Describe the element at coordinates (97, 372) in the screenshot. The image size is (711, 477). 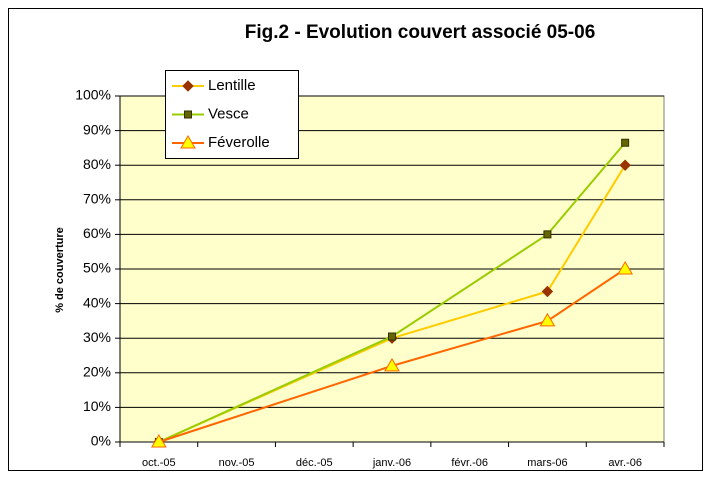
I see `y-tick-label: 20%` at that location.